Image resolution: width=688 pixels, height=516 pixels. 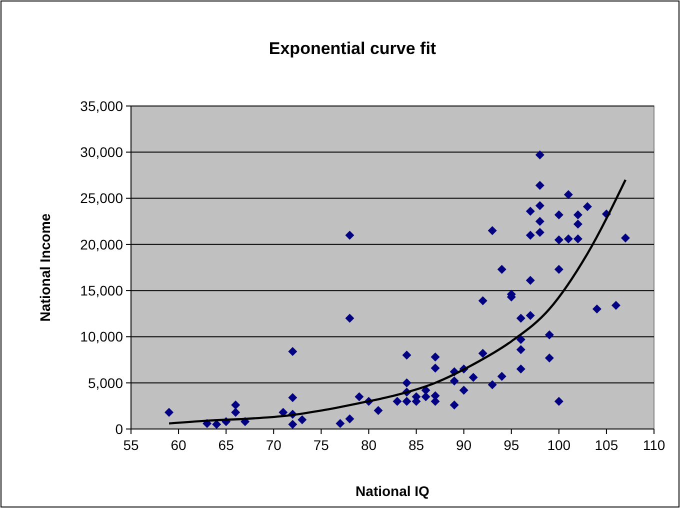 I want to click on x-tick-label: 90, so click(x=464, y=445).